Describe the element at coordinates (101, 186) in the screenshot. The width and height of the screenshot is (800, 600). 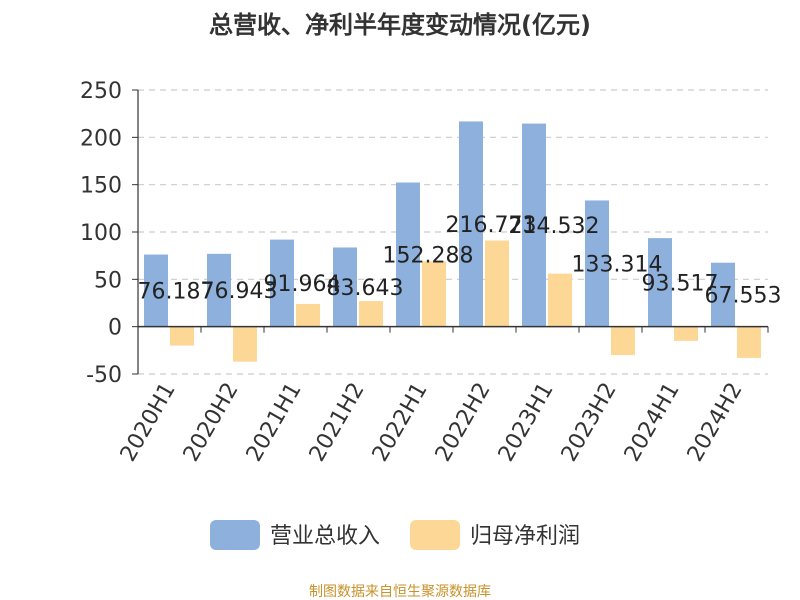
I see `y-tick-label: 150` at that location.